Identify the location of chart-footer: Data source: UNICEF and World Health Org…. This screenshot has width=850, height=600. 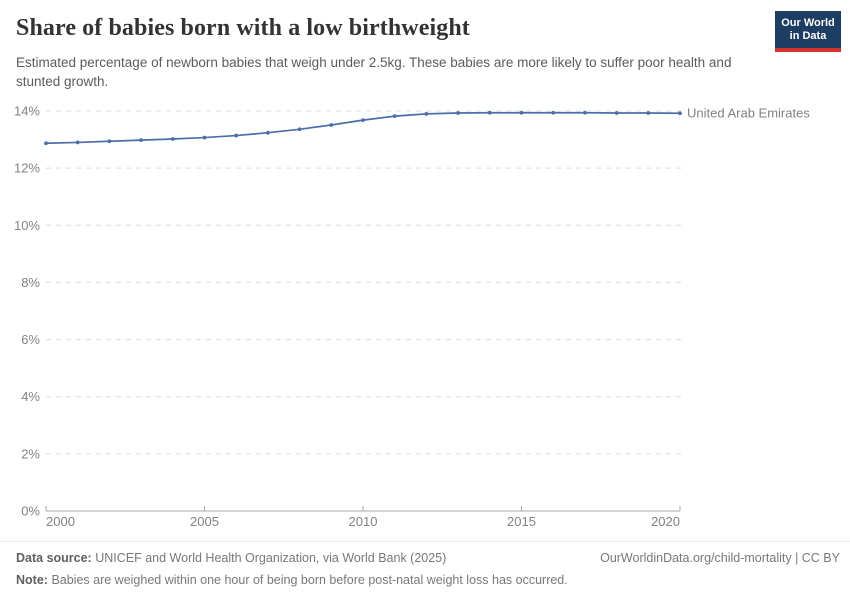
(425, 570).